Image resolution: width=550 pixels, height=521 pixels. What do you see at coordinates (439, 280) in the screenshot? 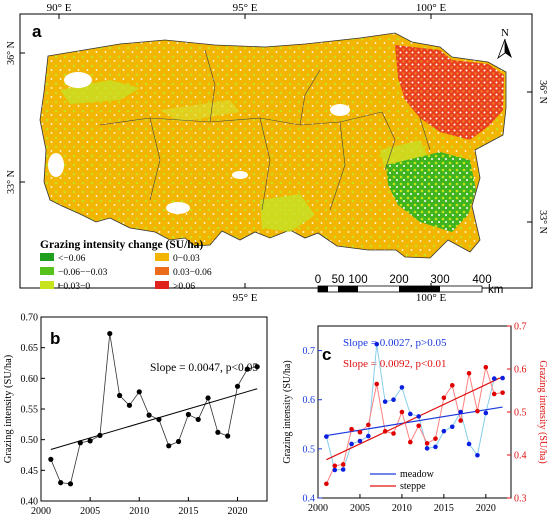
I see `scale-tick-label: 300` at bounding box center [439, 280].